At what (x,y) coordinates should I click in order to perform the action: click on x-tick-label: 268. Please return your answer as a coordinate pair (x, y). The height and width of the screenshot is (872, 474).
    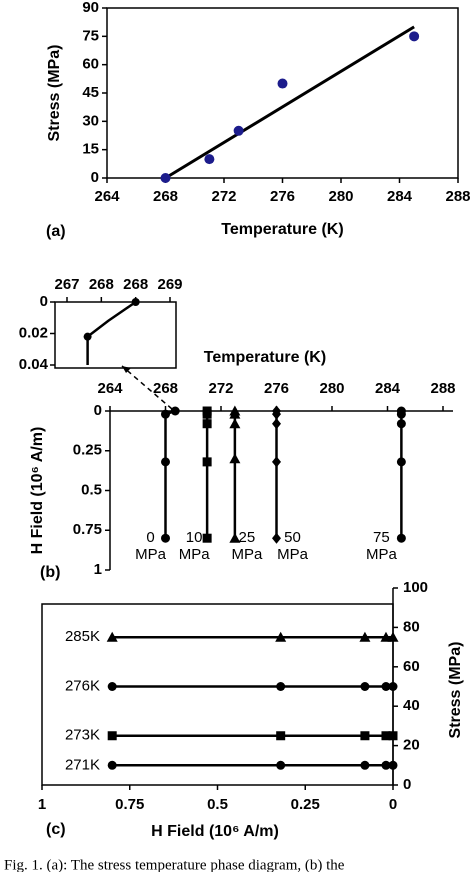
    Looking at the image, I should click on (165, 196).